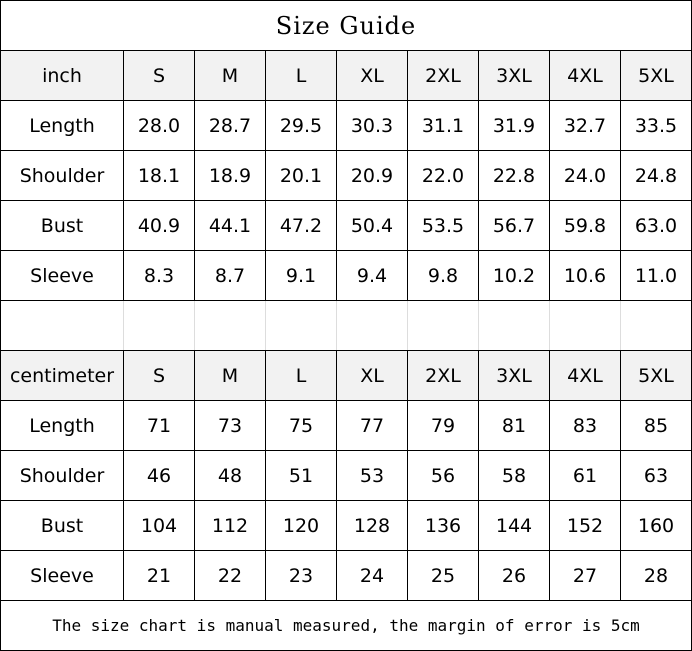 The width and height of the screenshot is (692, 651). What do you see at coordinates (443, 175) in the screenshot?
I see `measurement-cell: 22.0` at bounding box center [443, 175].